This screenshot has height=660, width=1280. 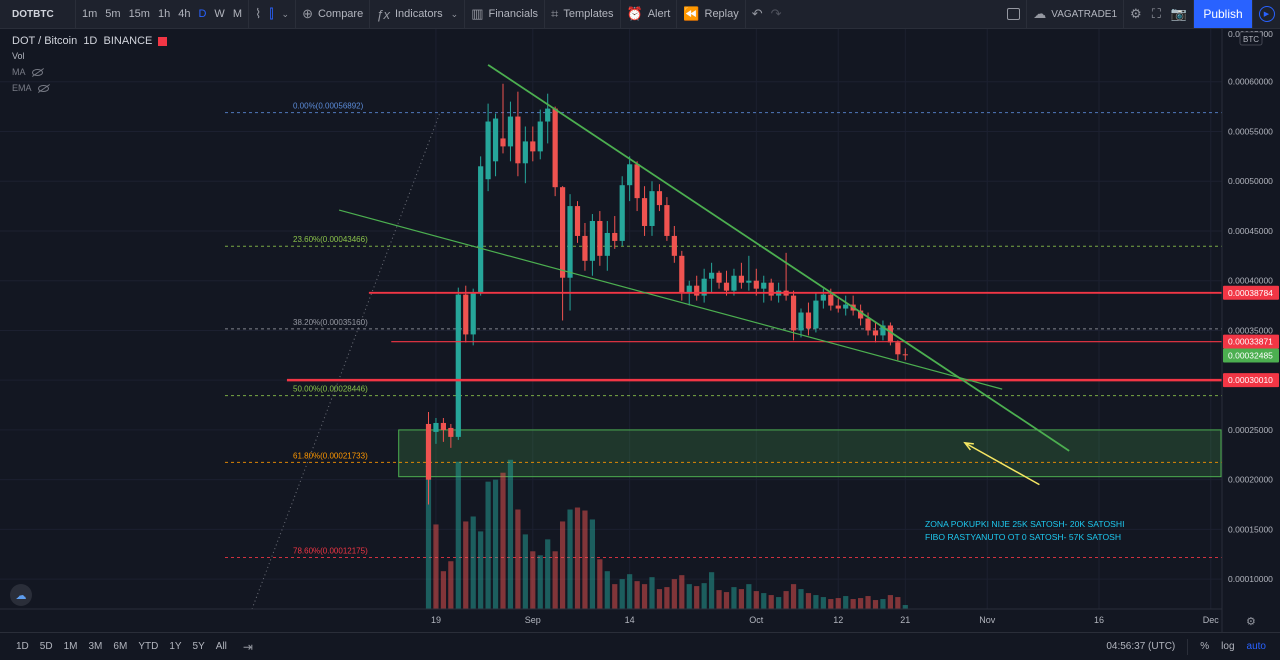 What do you see at coordinates (221, 646) in the screenshot?
I see `range-all: All` at bounding box center [221, 646].